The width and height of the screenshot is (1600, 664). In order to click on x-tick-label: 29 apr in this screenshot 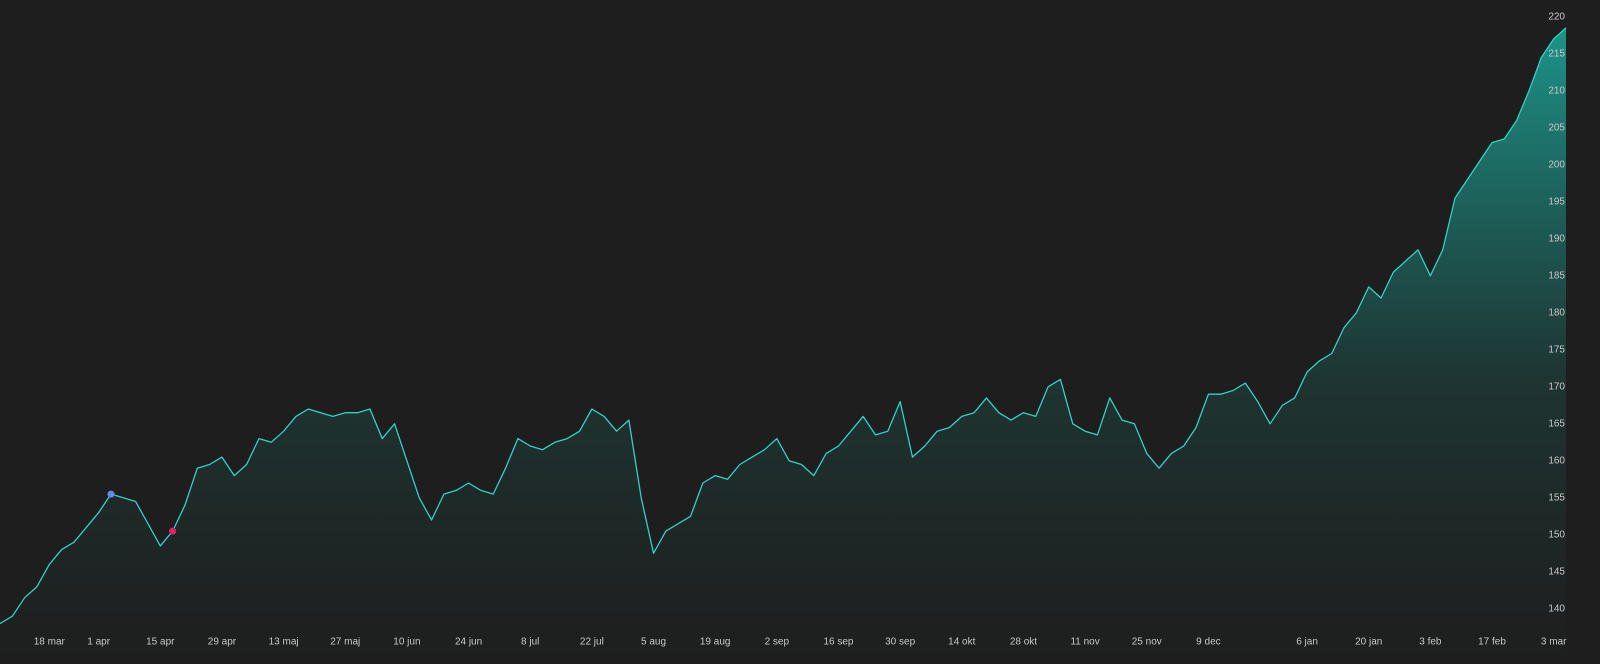, I will do `click(222, 642)`.